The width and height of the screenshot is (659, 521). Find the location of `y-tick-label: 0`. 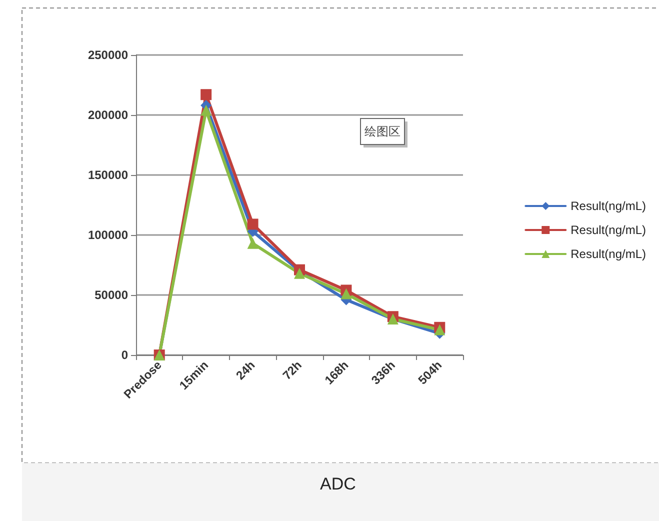

y-tick-label: 0 is located at coordinates (124, 355).